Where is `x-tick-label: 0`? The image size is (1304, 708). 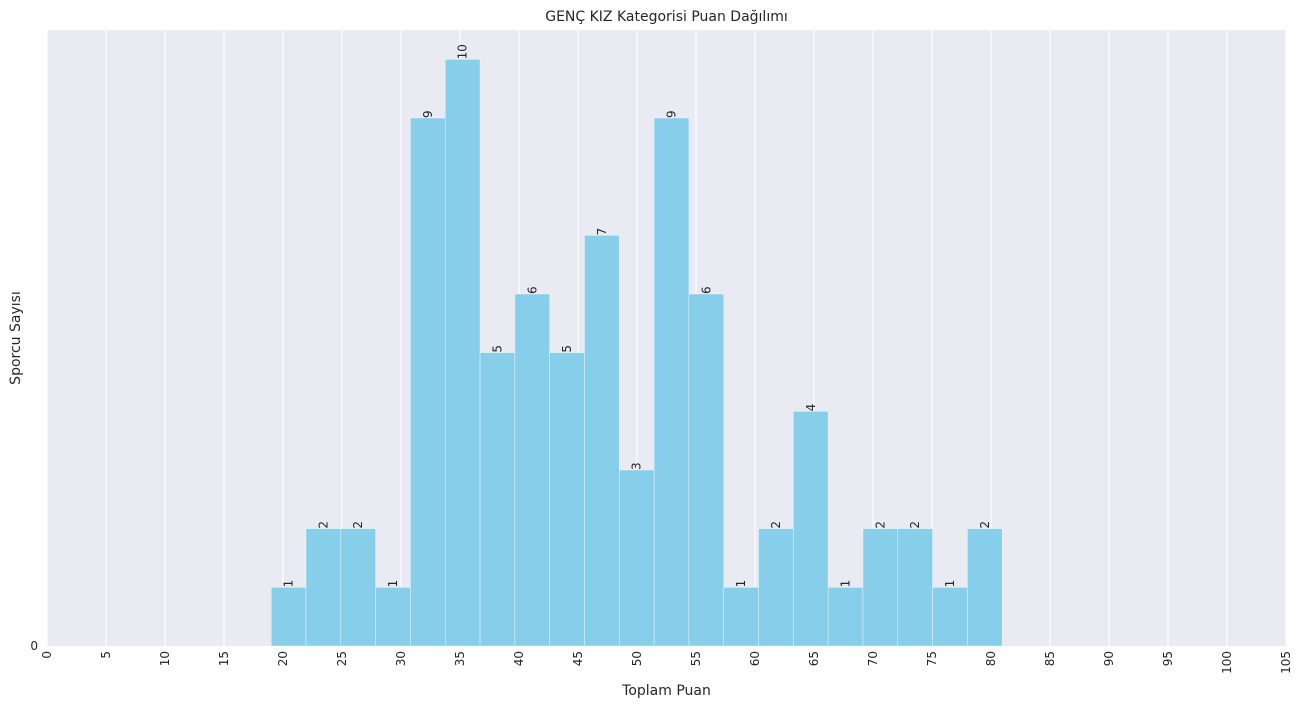 x-tick-label: 0 is located at coordinates (47, 655).